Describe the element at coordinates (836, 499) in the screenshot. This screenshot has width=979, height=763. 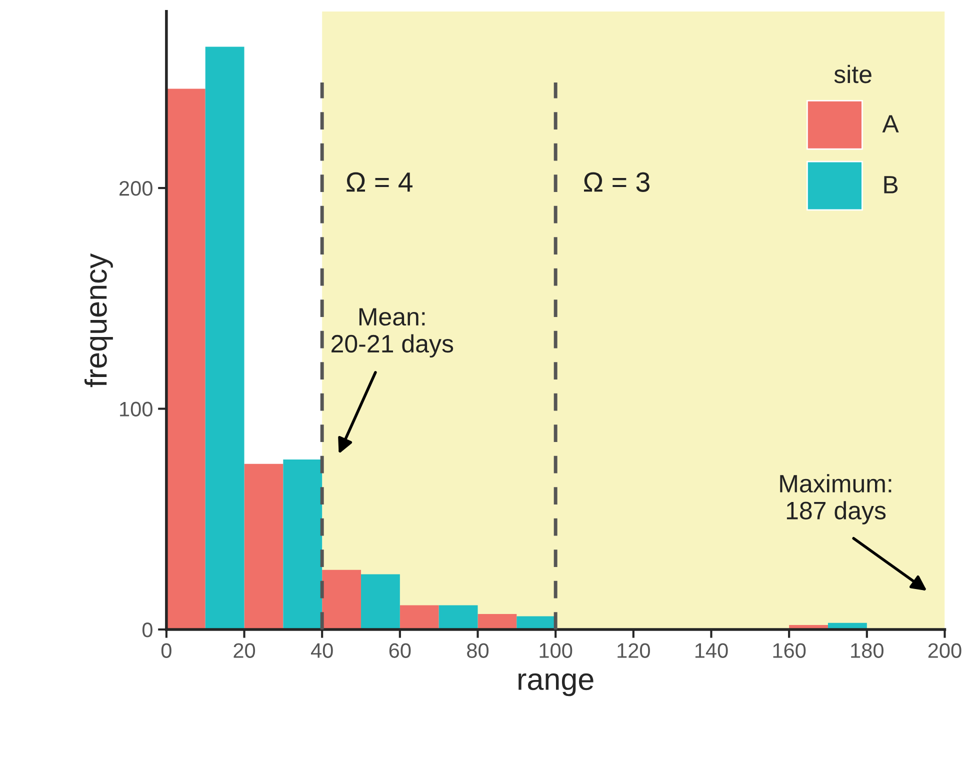
I see `annotation: Maximum: 187 days` at that location.